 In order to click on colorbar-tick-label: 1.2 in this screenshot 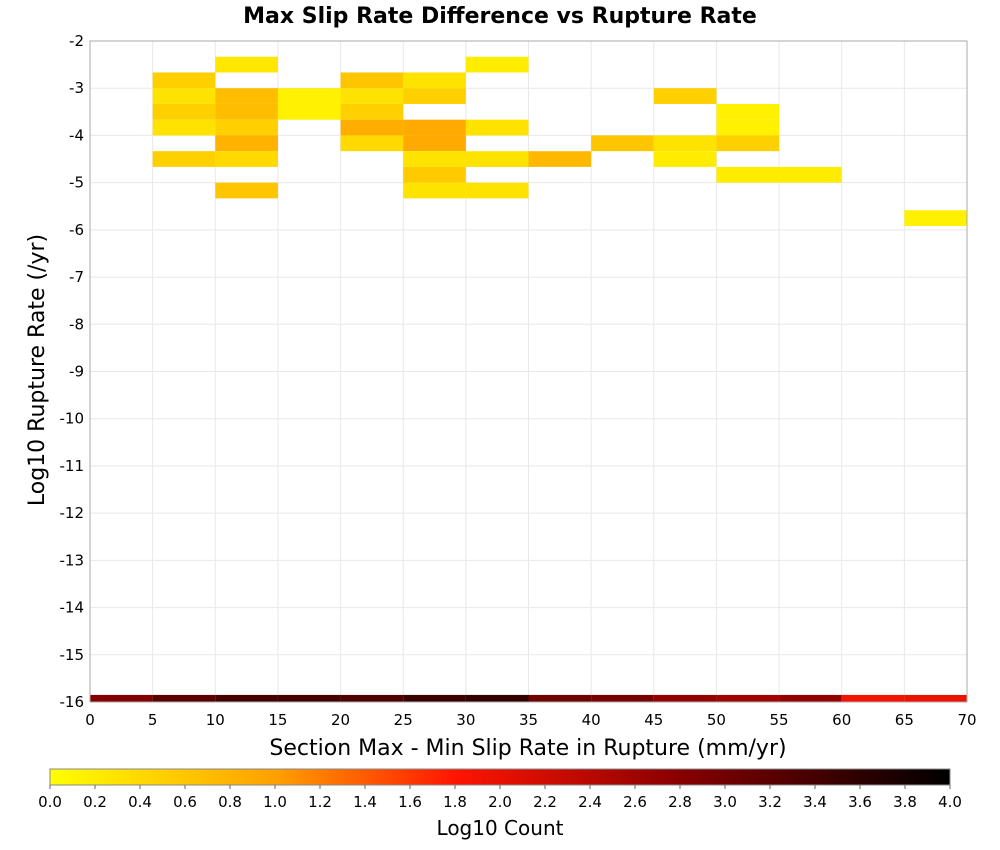, I will do `click(320, 802)`.